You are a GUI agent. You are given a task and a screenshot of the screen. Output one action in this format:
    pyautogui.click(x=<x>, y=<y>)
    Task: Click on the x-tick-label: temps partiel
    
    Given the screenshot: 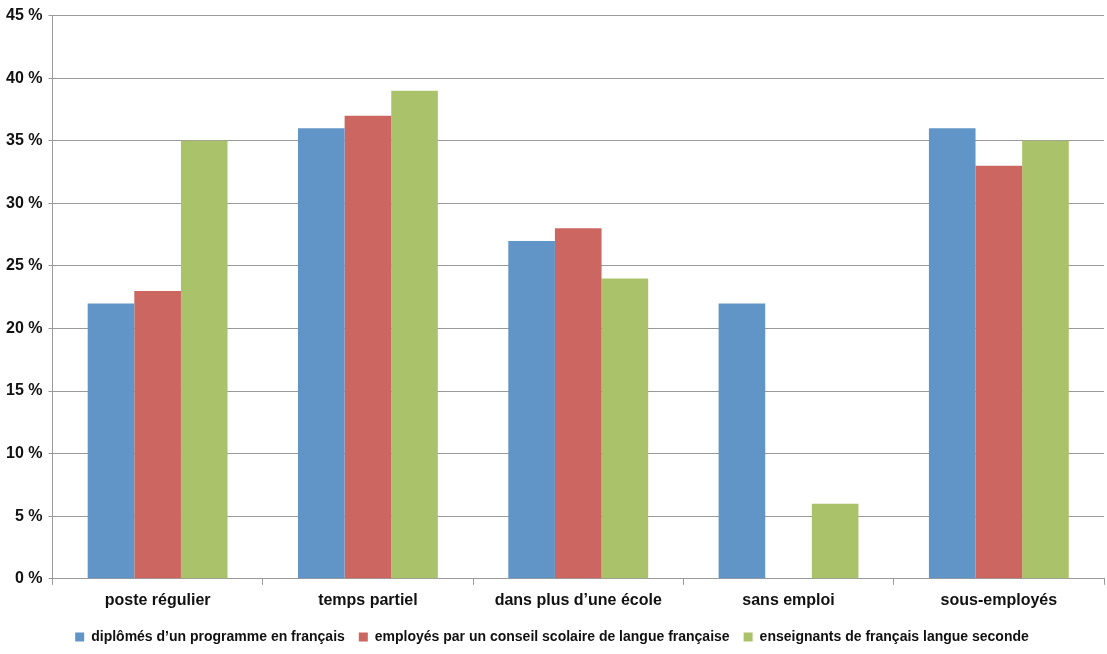 What is the action you would take?
    pyautogui.click(x=368, y=599)
    